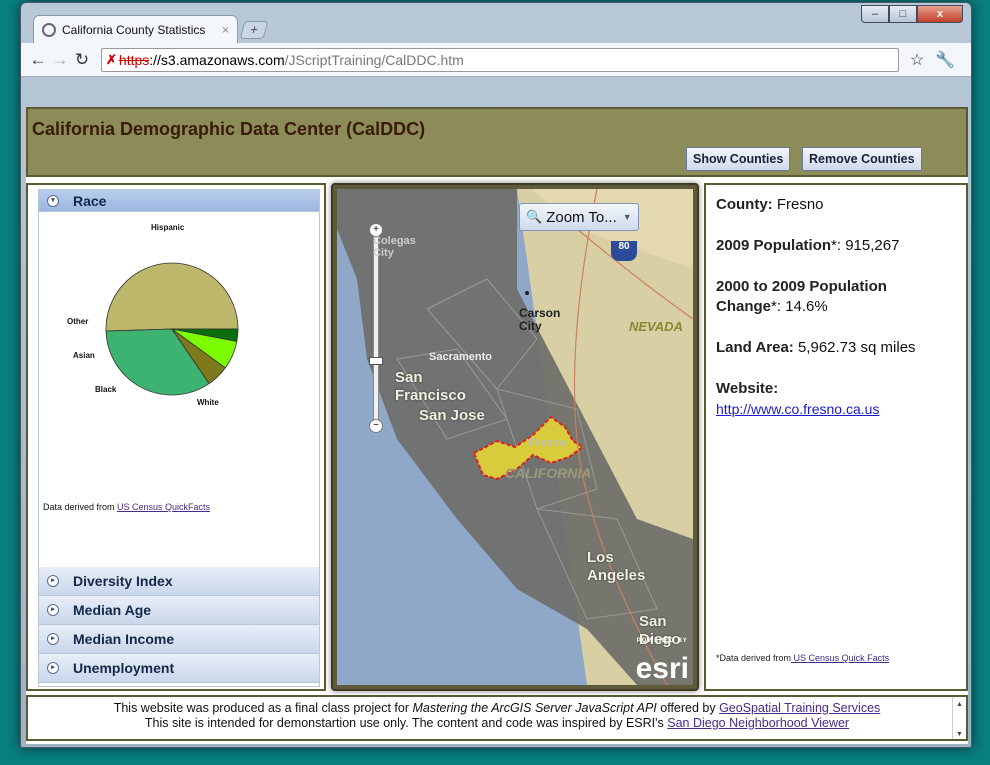  I want to click on pie-slice-other, so click(205, 335).